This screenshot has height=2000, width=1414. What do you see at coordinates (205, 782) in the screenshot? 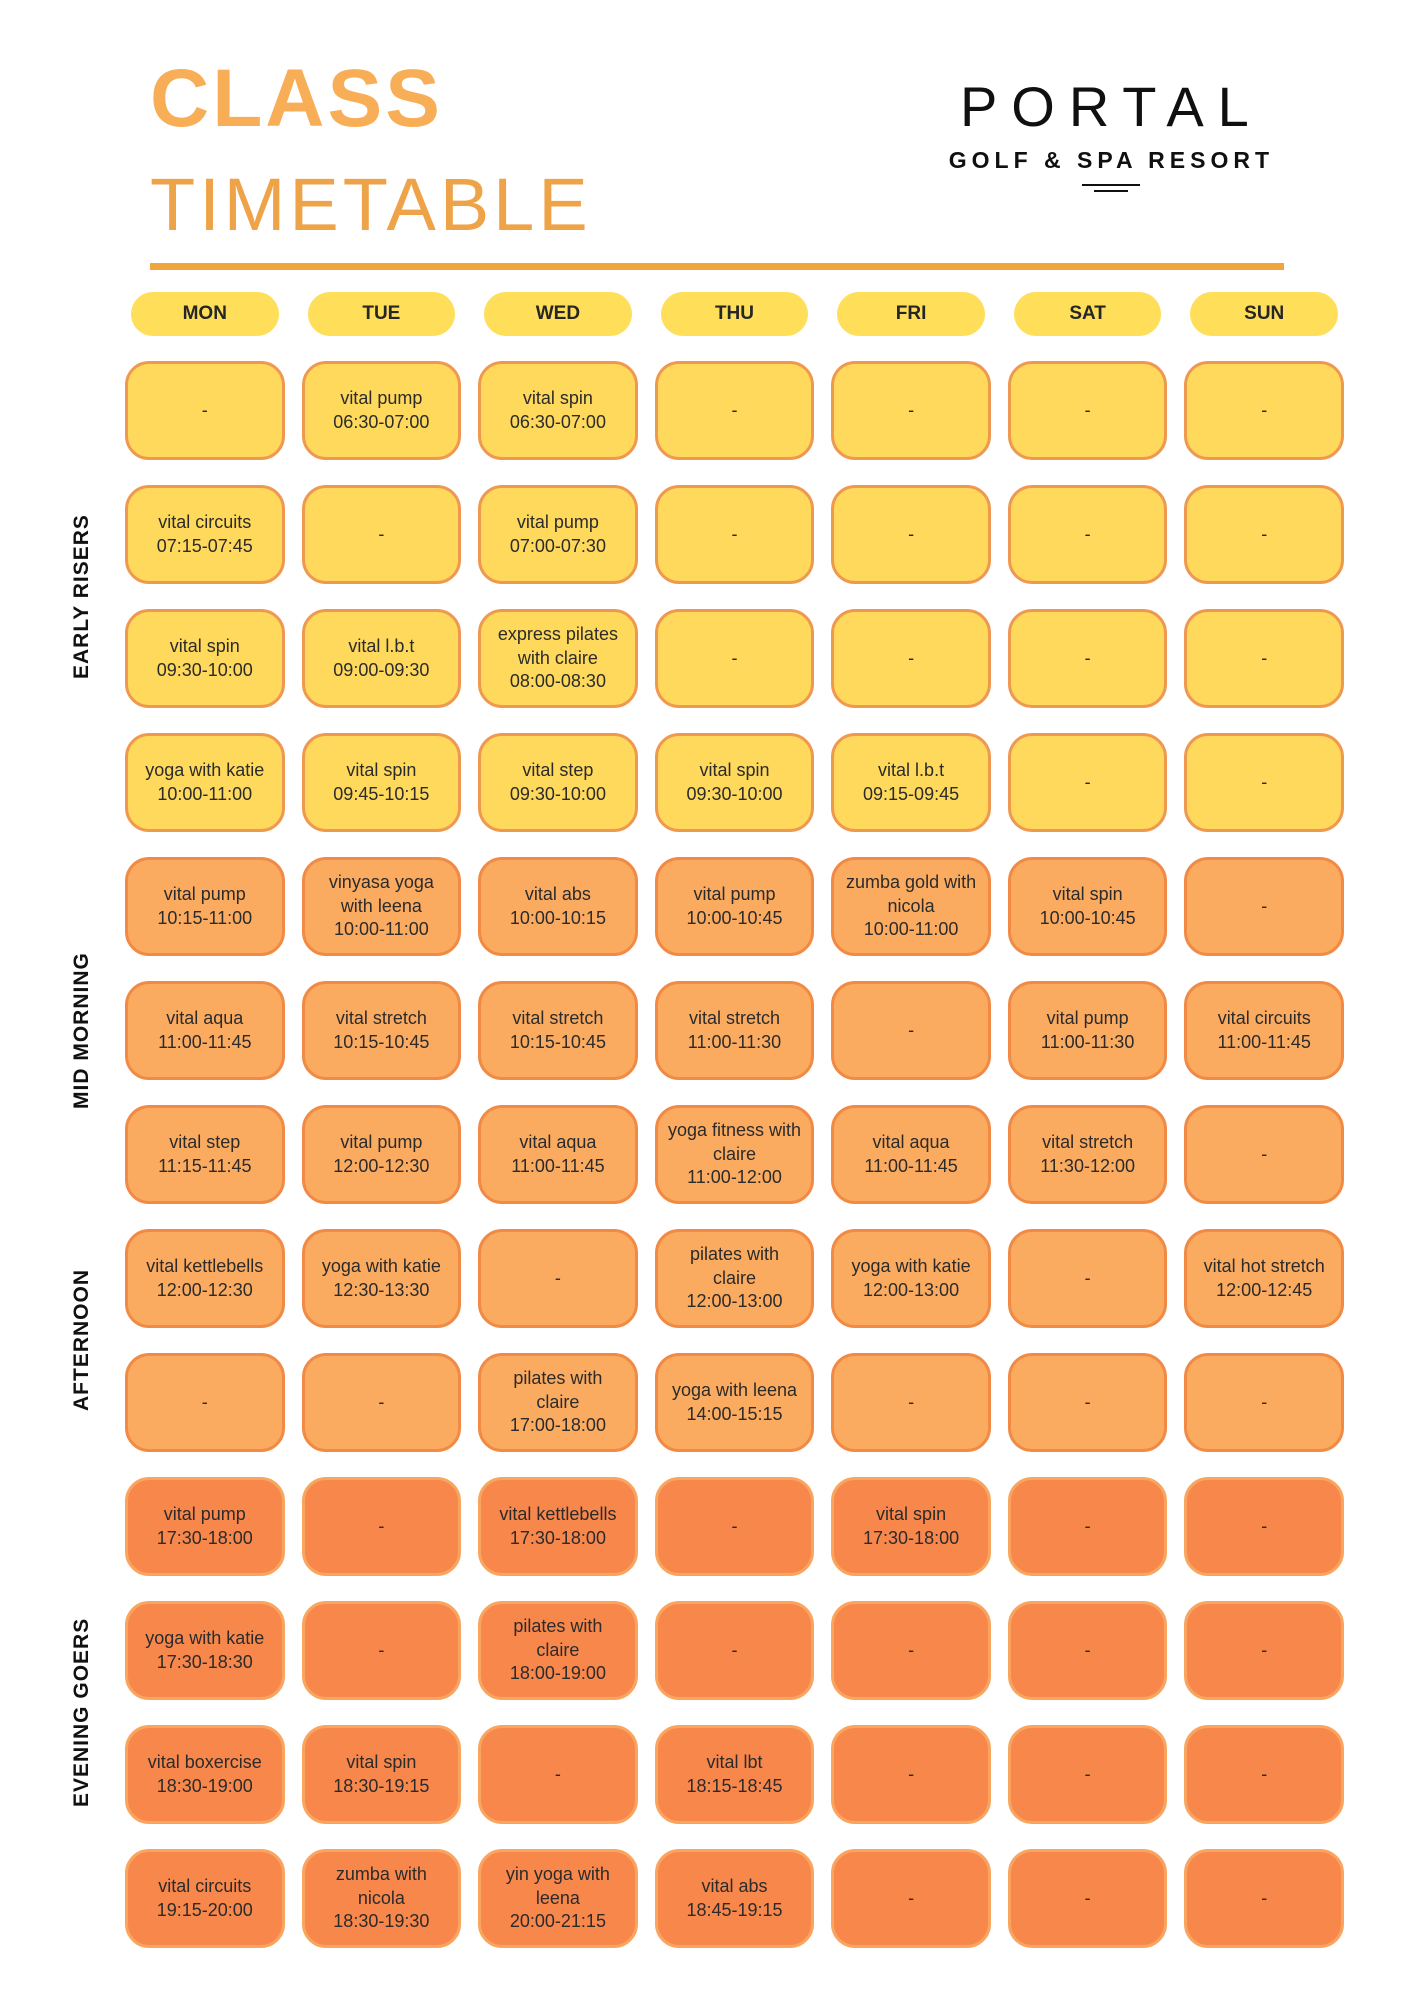
I see `class-slot: yoga with katie 10:00-11:00` at bounding box center [205, 782].